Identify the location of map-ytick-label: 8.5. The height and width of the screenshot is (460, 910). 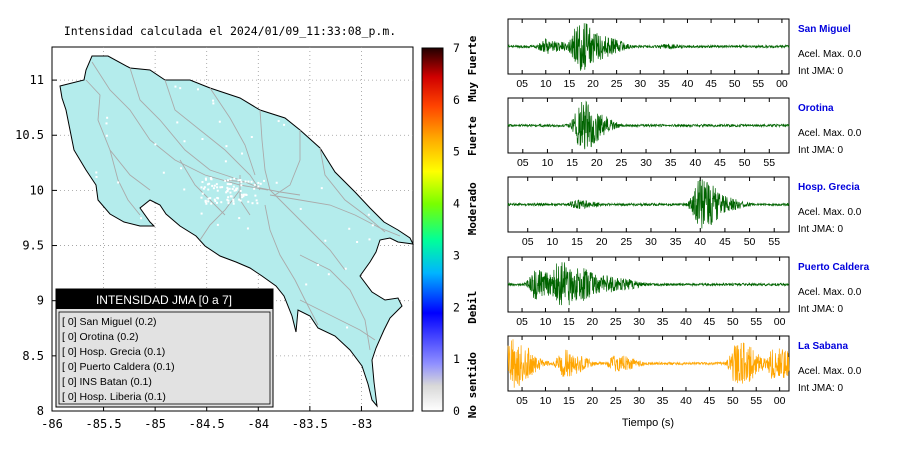
(33, 356).